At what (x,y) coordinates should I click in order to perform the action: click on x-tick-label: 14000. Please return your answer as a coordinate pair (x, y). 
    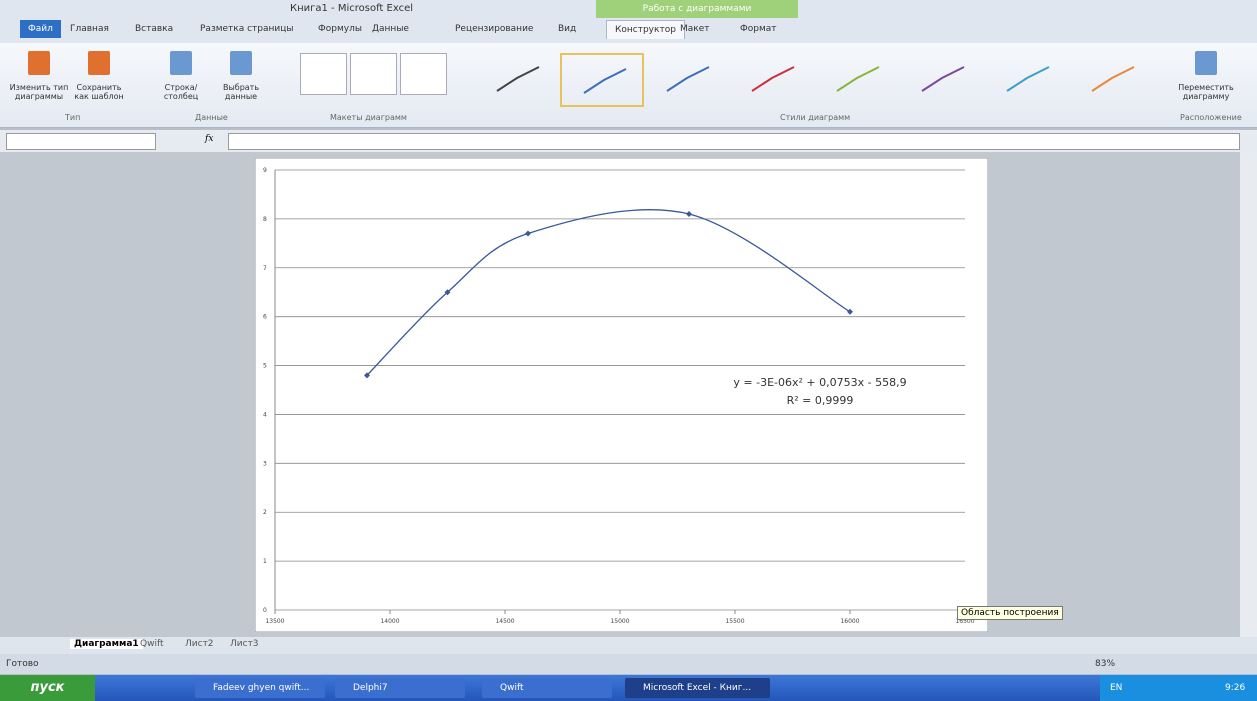
    Looking at the image, I should click on (389, 621).